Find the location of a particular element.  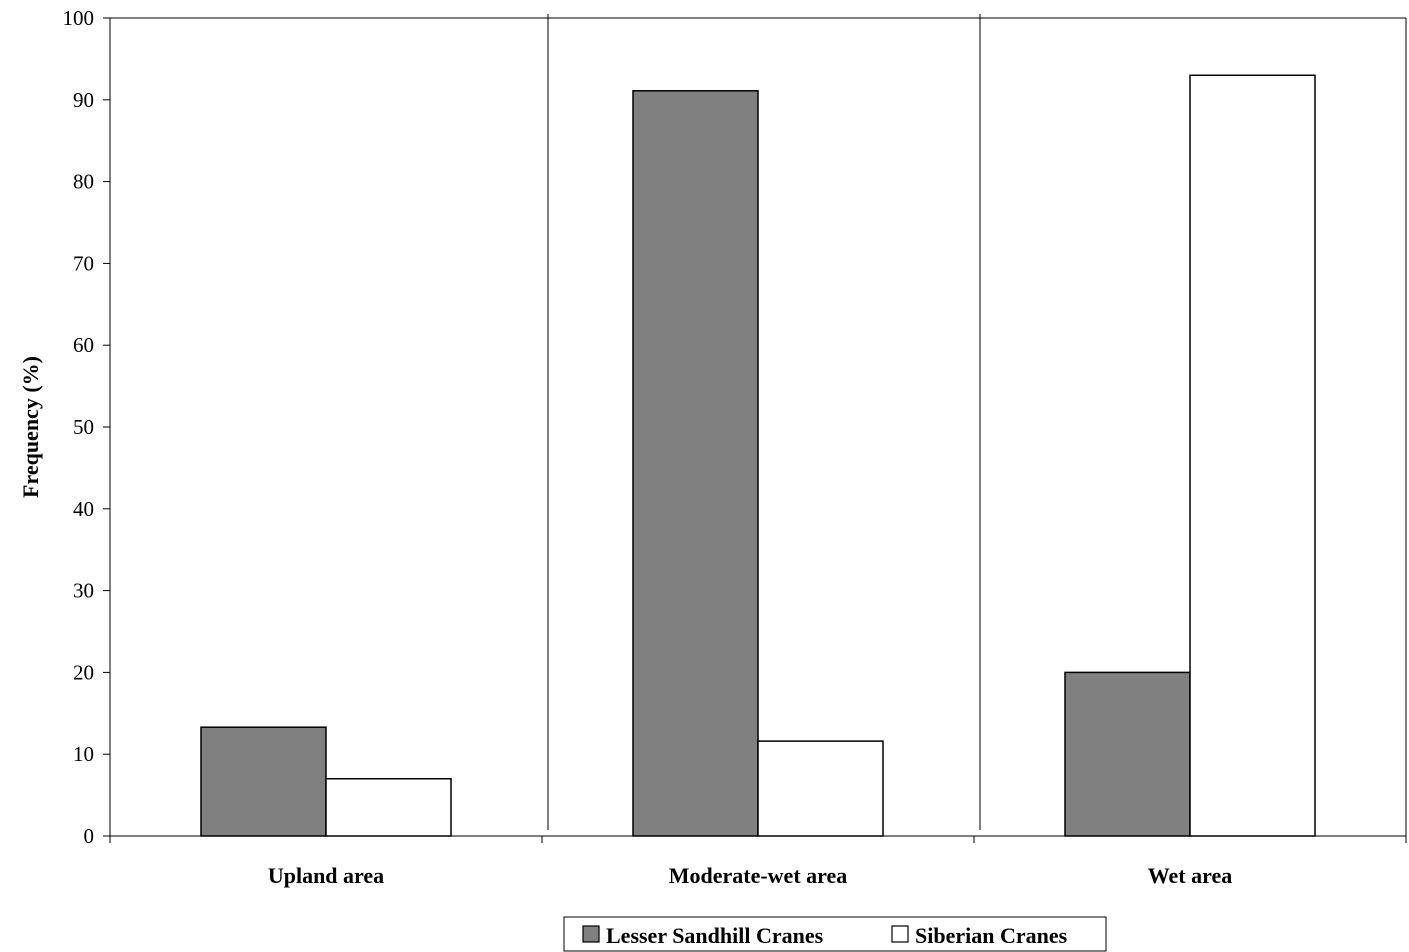

x-axis: Upland area Moderate-wet area Wet area is located at coordinates (758, 861).